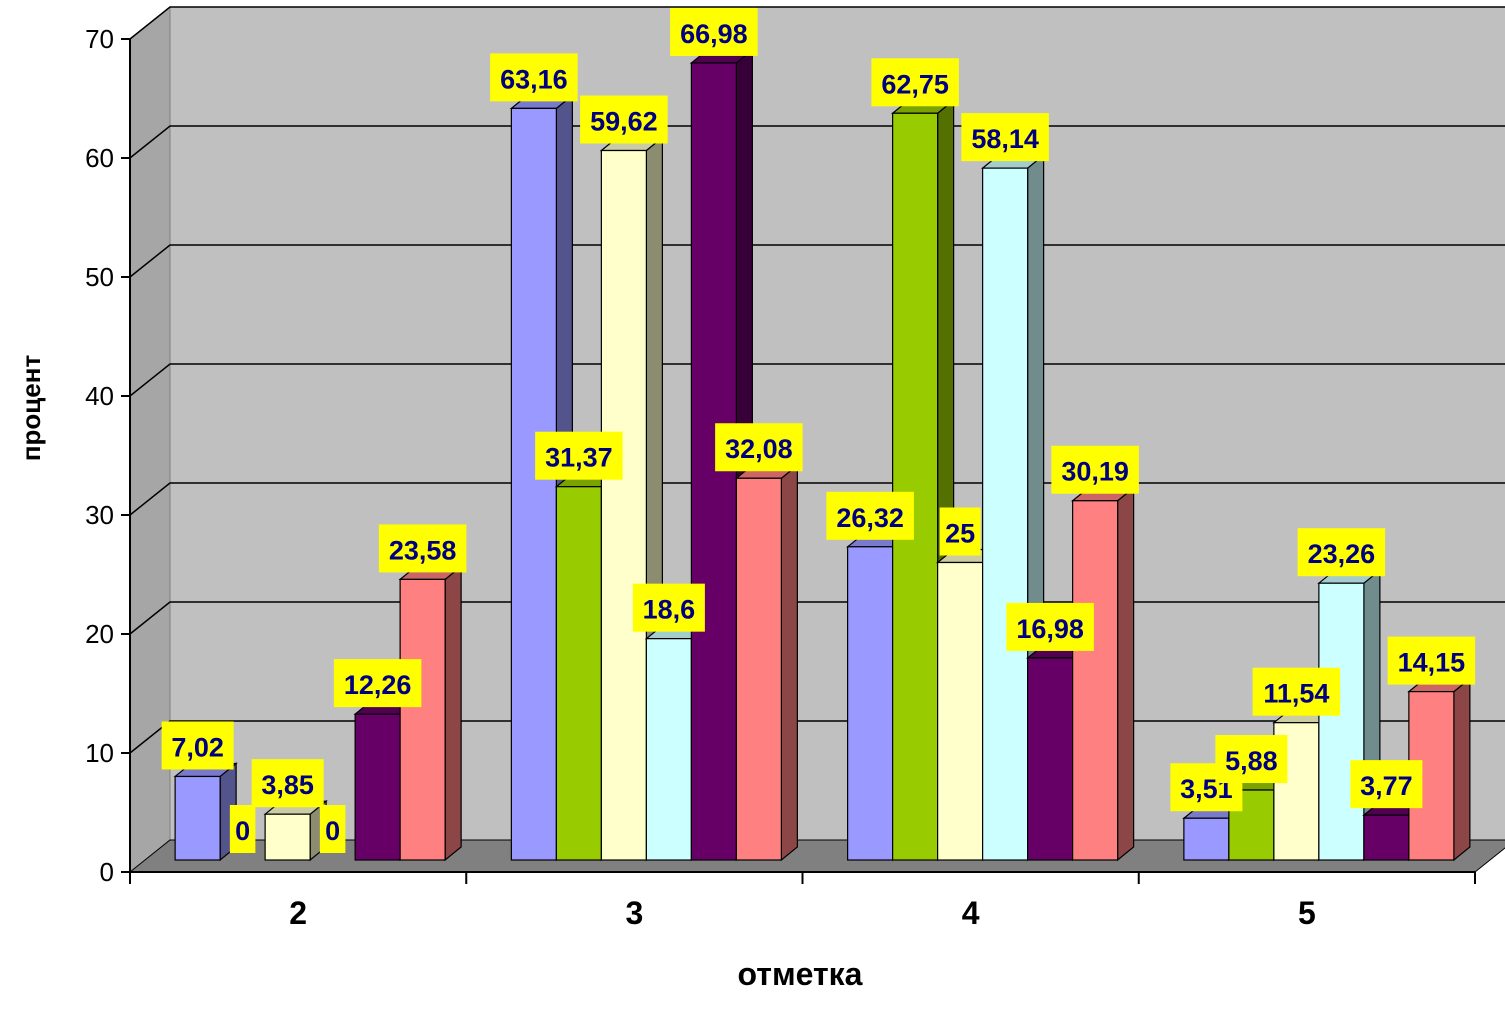 This screenshot has height=1010, width=1505. I want to click on data-label-text: 11,54, so click(1296, 694).